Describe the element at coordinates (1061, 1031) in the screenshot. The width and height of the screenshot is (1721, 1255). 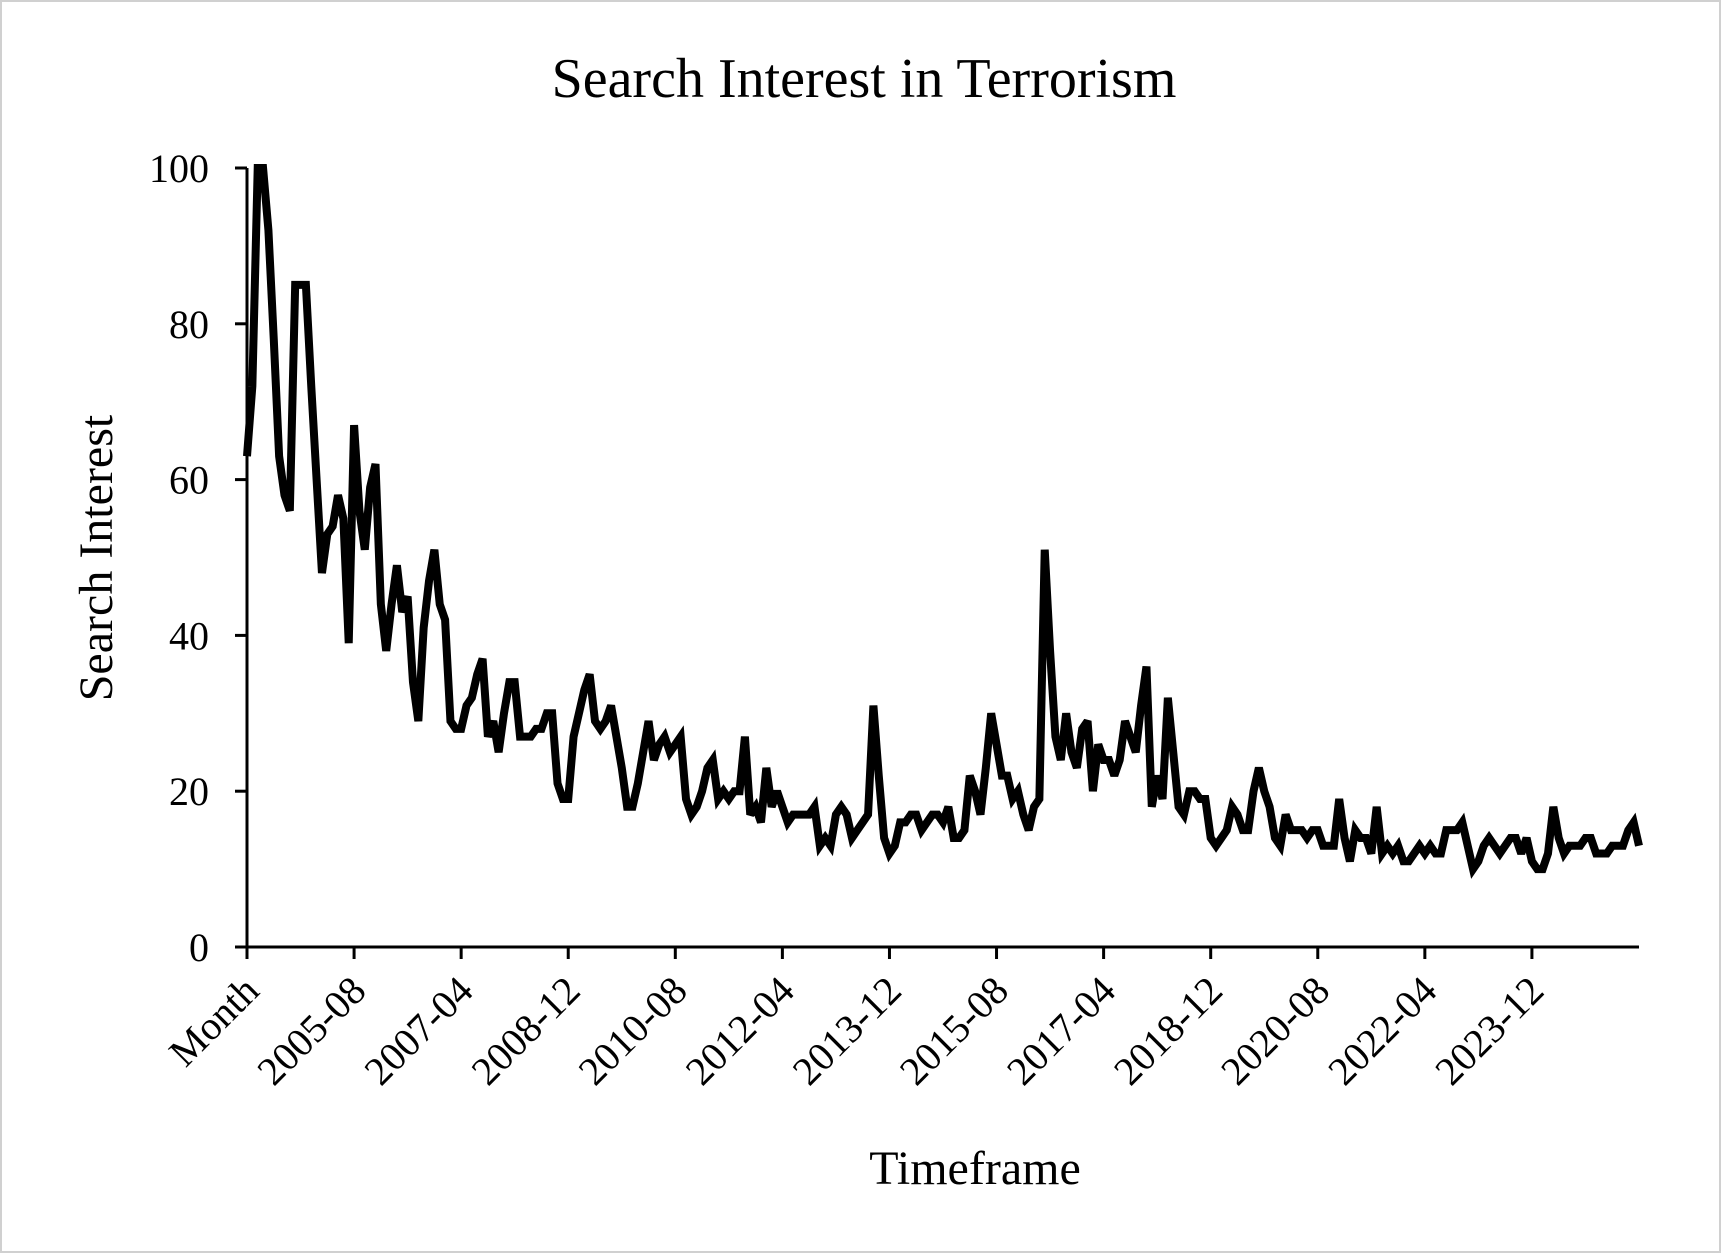
I see `x-tick-label: 2017-04` at that location.